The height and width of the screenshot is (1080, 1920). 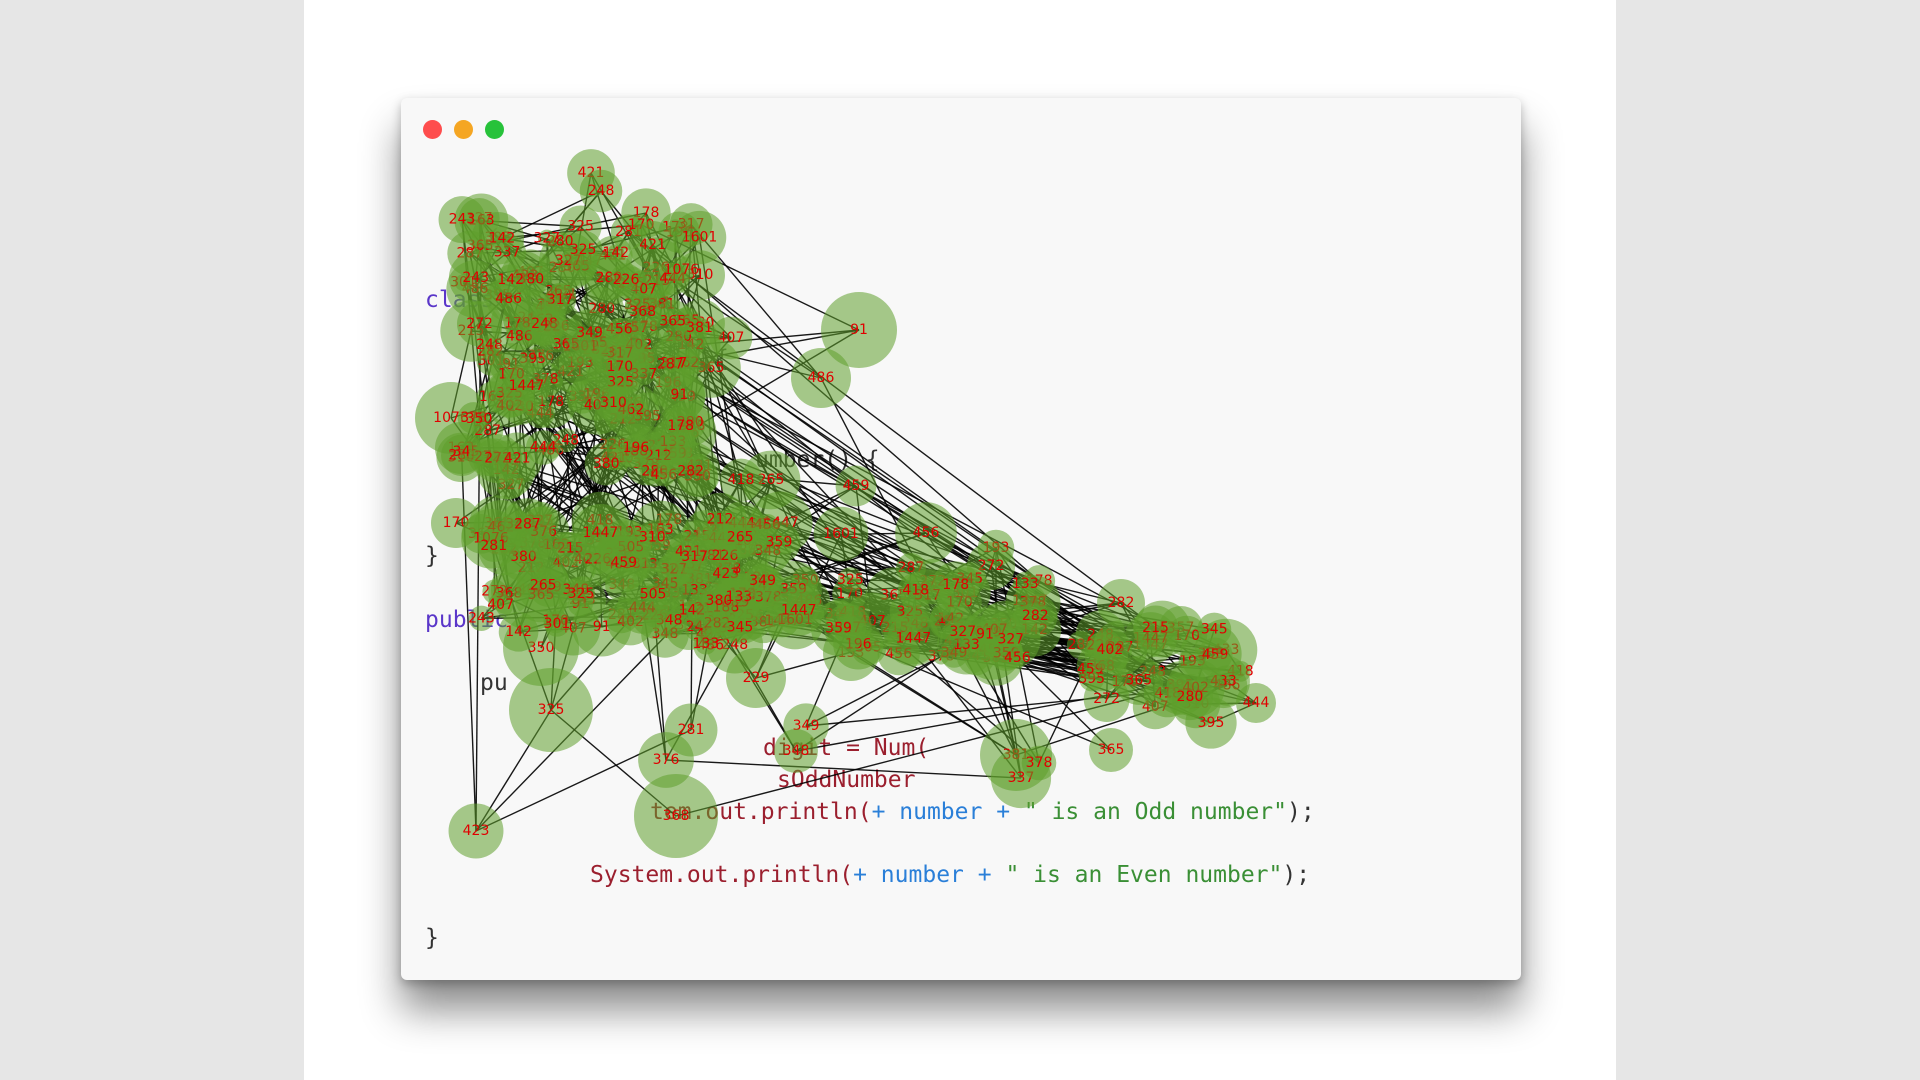 I want to click on graph-node-label: 402, so click(x=1109, y=650).